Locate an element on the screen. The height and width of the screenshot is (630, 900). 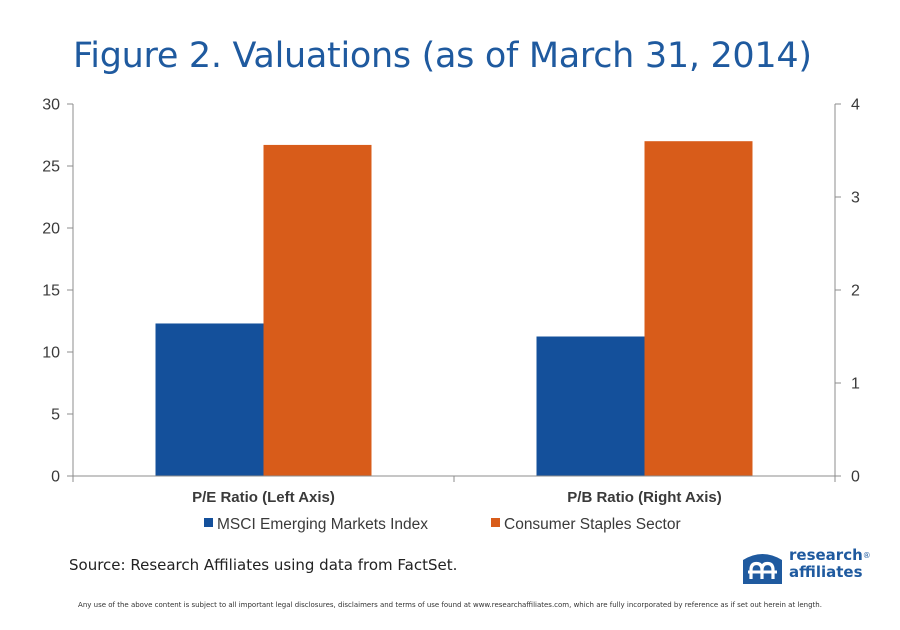
logo-line-1: research is located at coordinates (826, 555).